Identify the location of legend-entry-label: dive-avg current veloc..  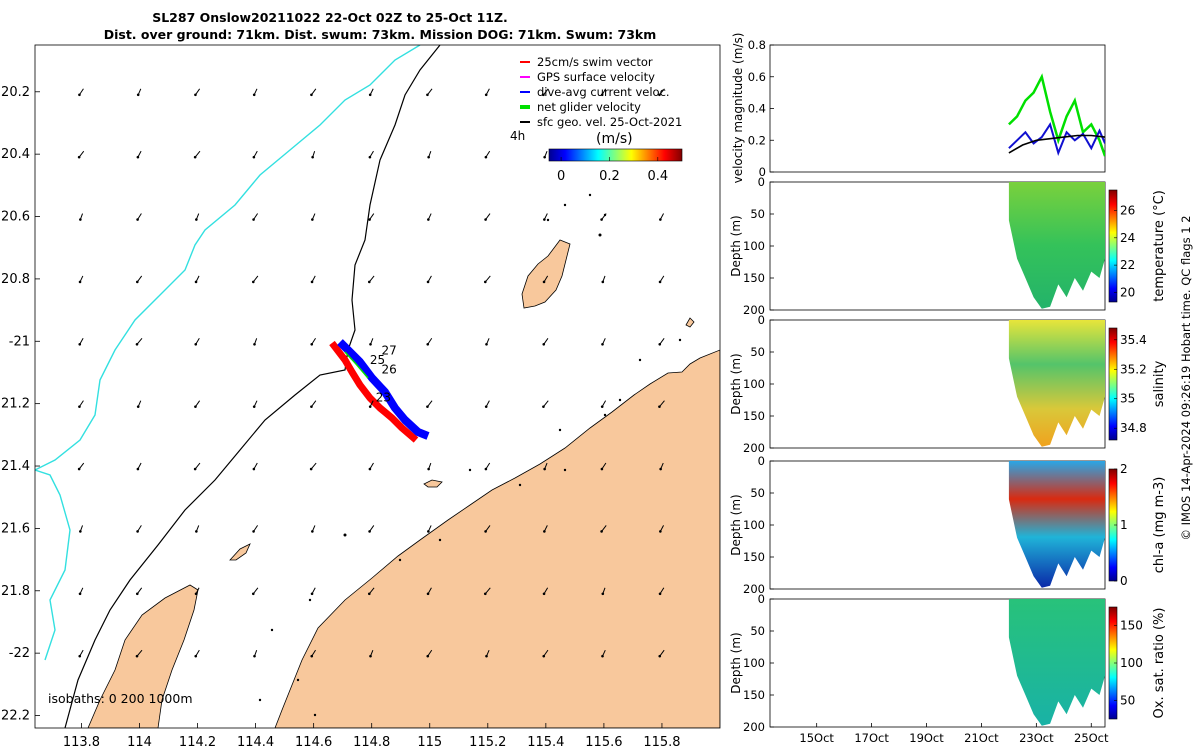
(603, 92).